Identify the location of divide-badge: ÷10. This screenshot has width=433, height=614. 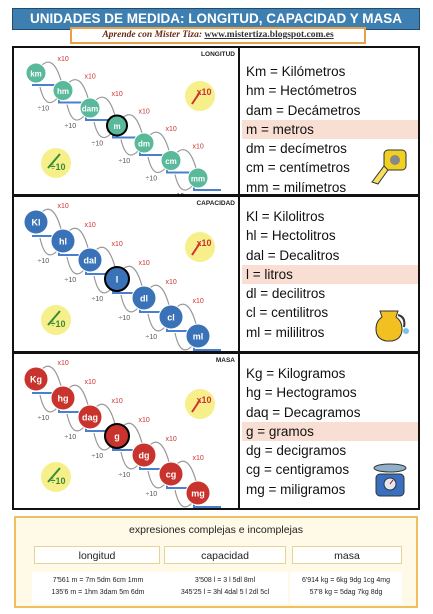
(56, 477).